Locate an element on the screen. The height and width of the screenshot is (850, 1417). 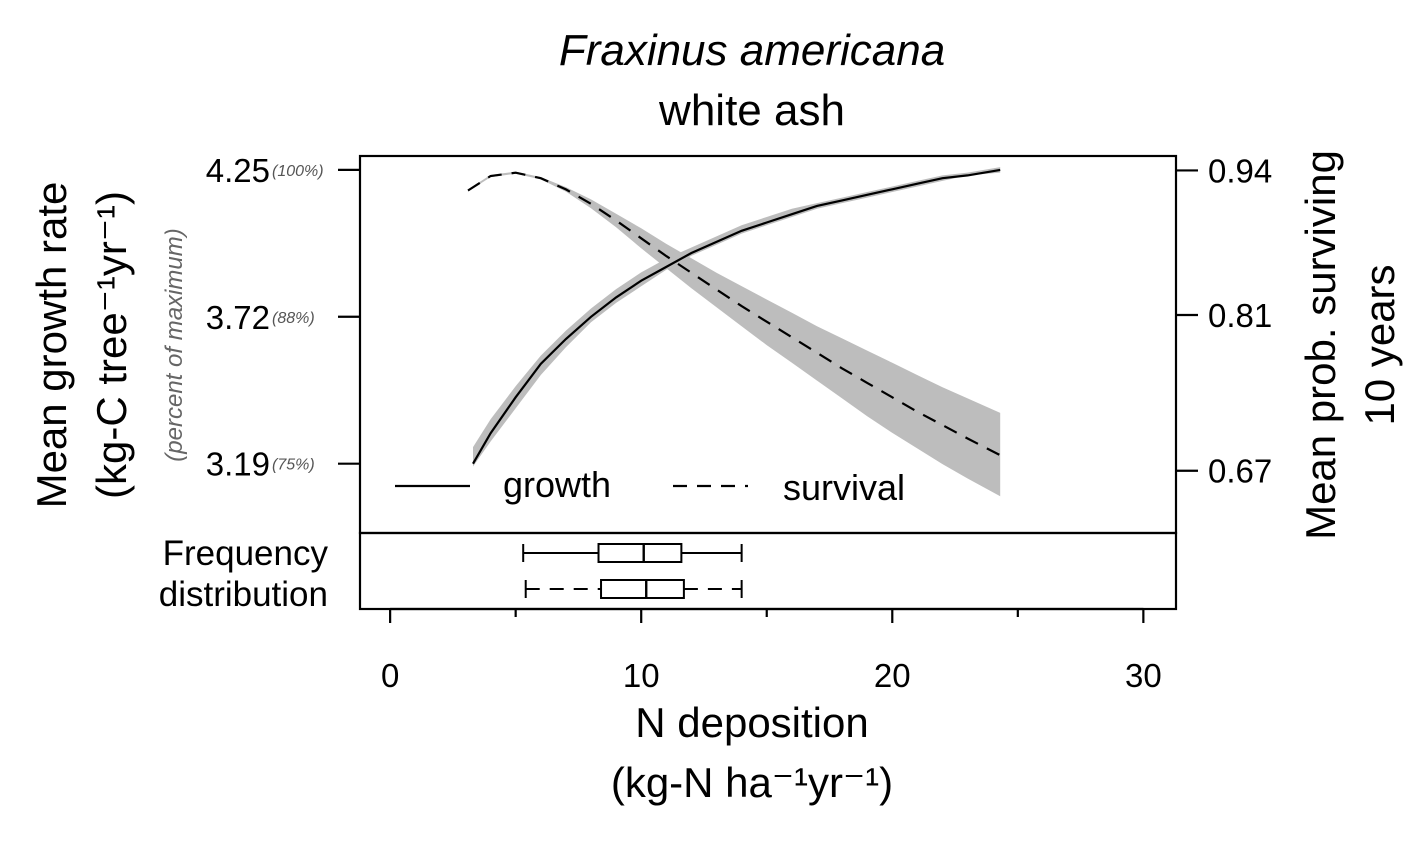
y-left-tick-label: 3.19 is located at coordinates (238, 464).